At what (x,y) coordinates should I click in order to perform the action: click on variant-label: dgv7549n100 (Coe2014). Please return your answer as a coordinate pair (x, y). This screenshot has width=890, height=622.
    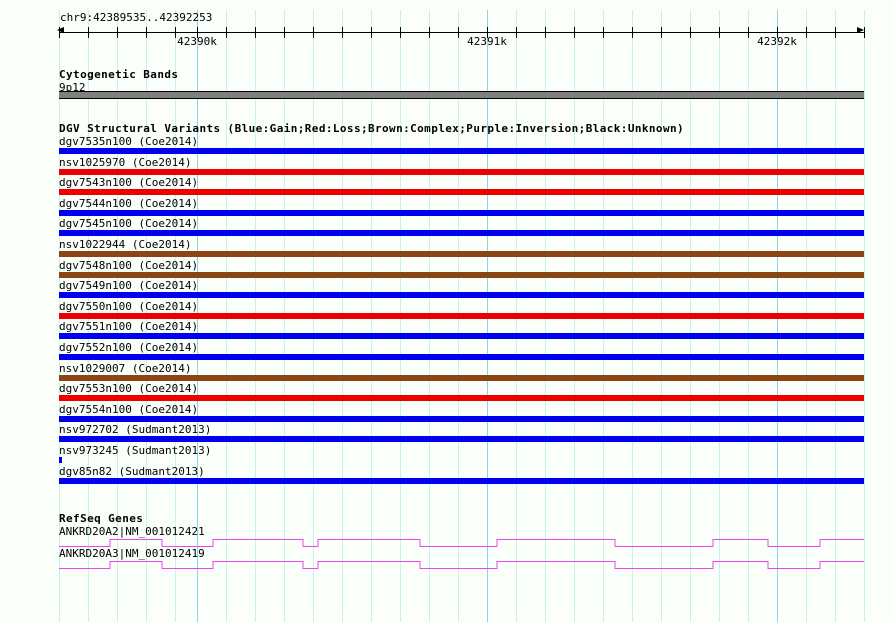
    Looking at the image, I should click on (129, 286).